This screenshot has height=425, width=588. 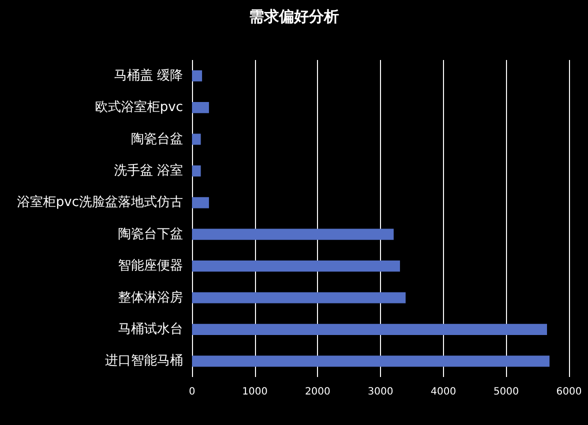 I want to click on y-tick-label: 欧式浴室柜pvc, so click(x=138, y=107).